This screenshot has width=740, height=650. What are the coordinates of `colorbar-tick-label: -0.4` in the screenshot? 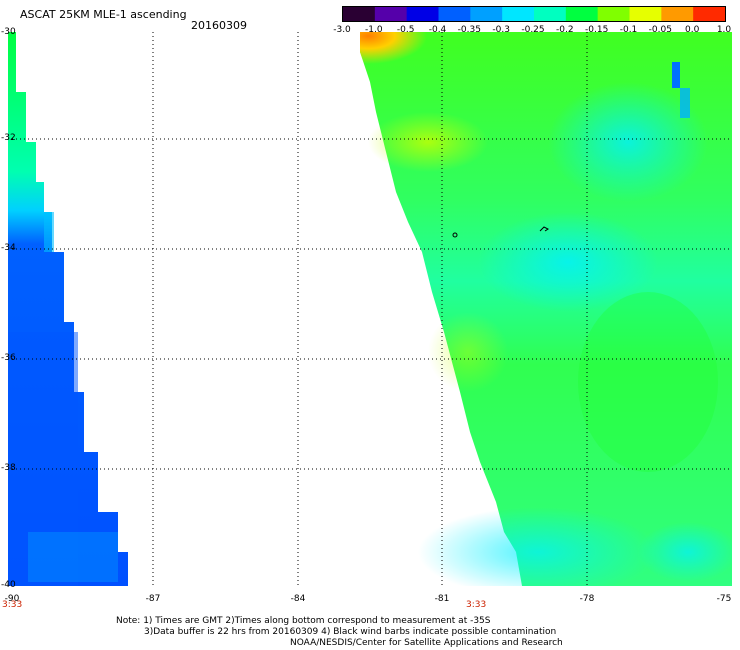 It's located at (437, 30).